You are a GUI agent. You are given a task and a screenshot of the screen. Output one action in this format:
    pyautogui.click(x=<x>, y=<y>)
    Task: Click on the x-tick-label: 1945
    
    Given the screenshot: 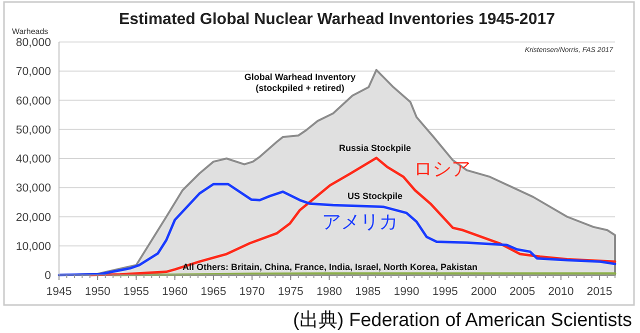 What is the action you would take?
    pyautogui.click(x=59, y=292)
    